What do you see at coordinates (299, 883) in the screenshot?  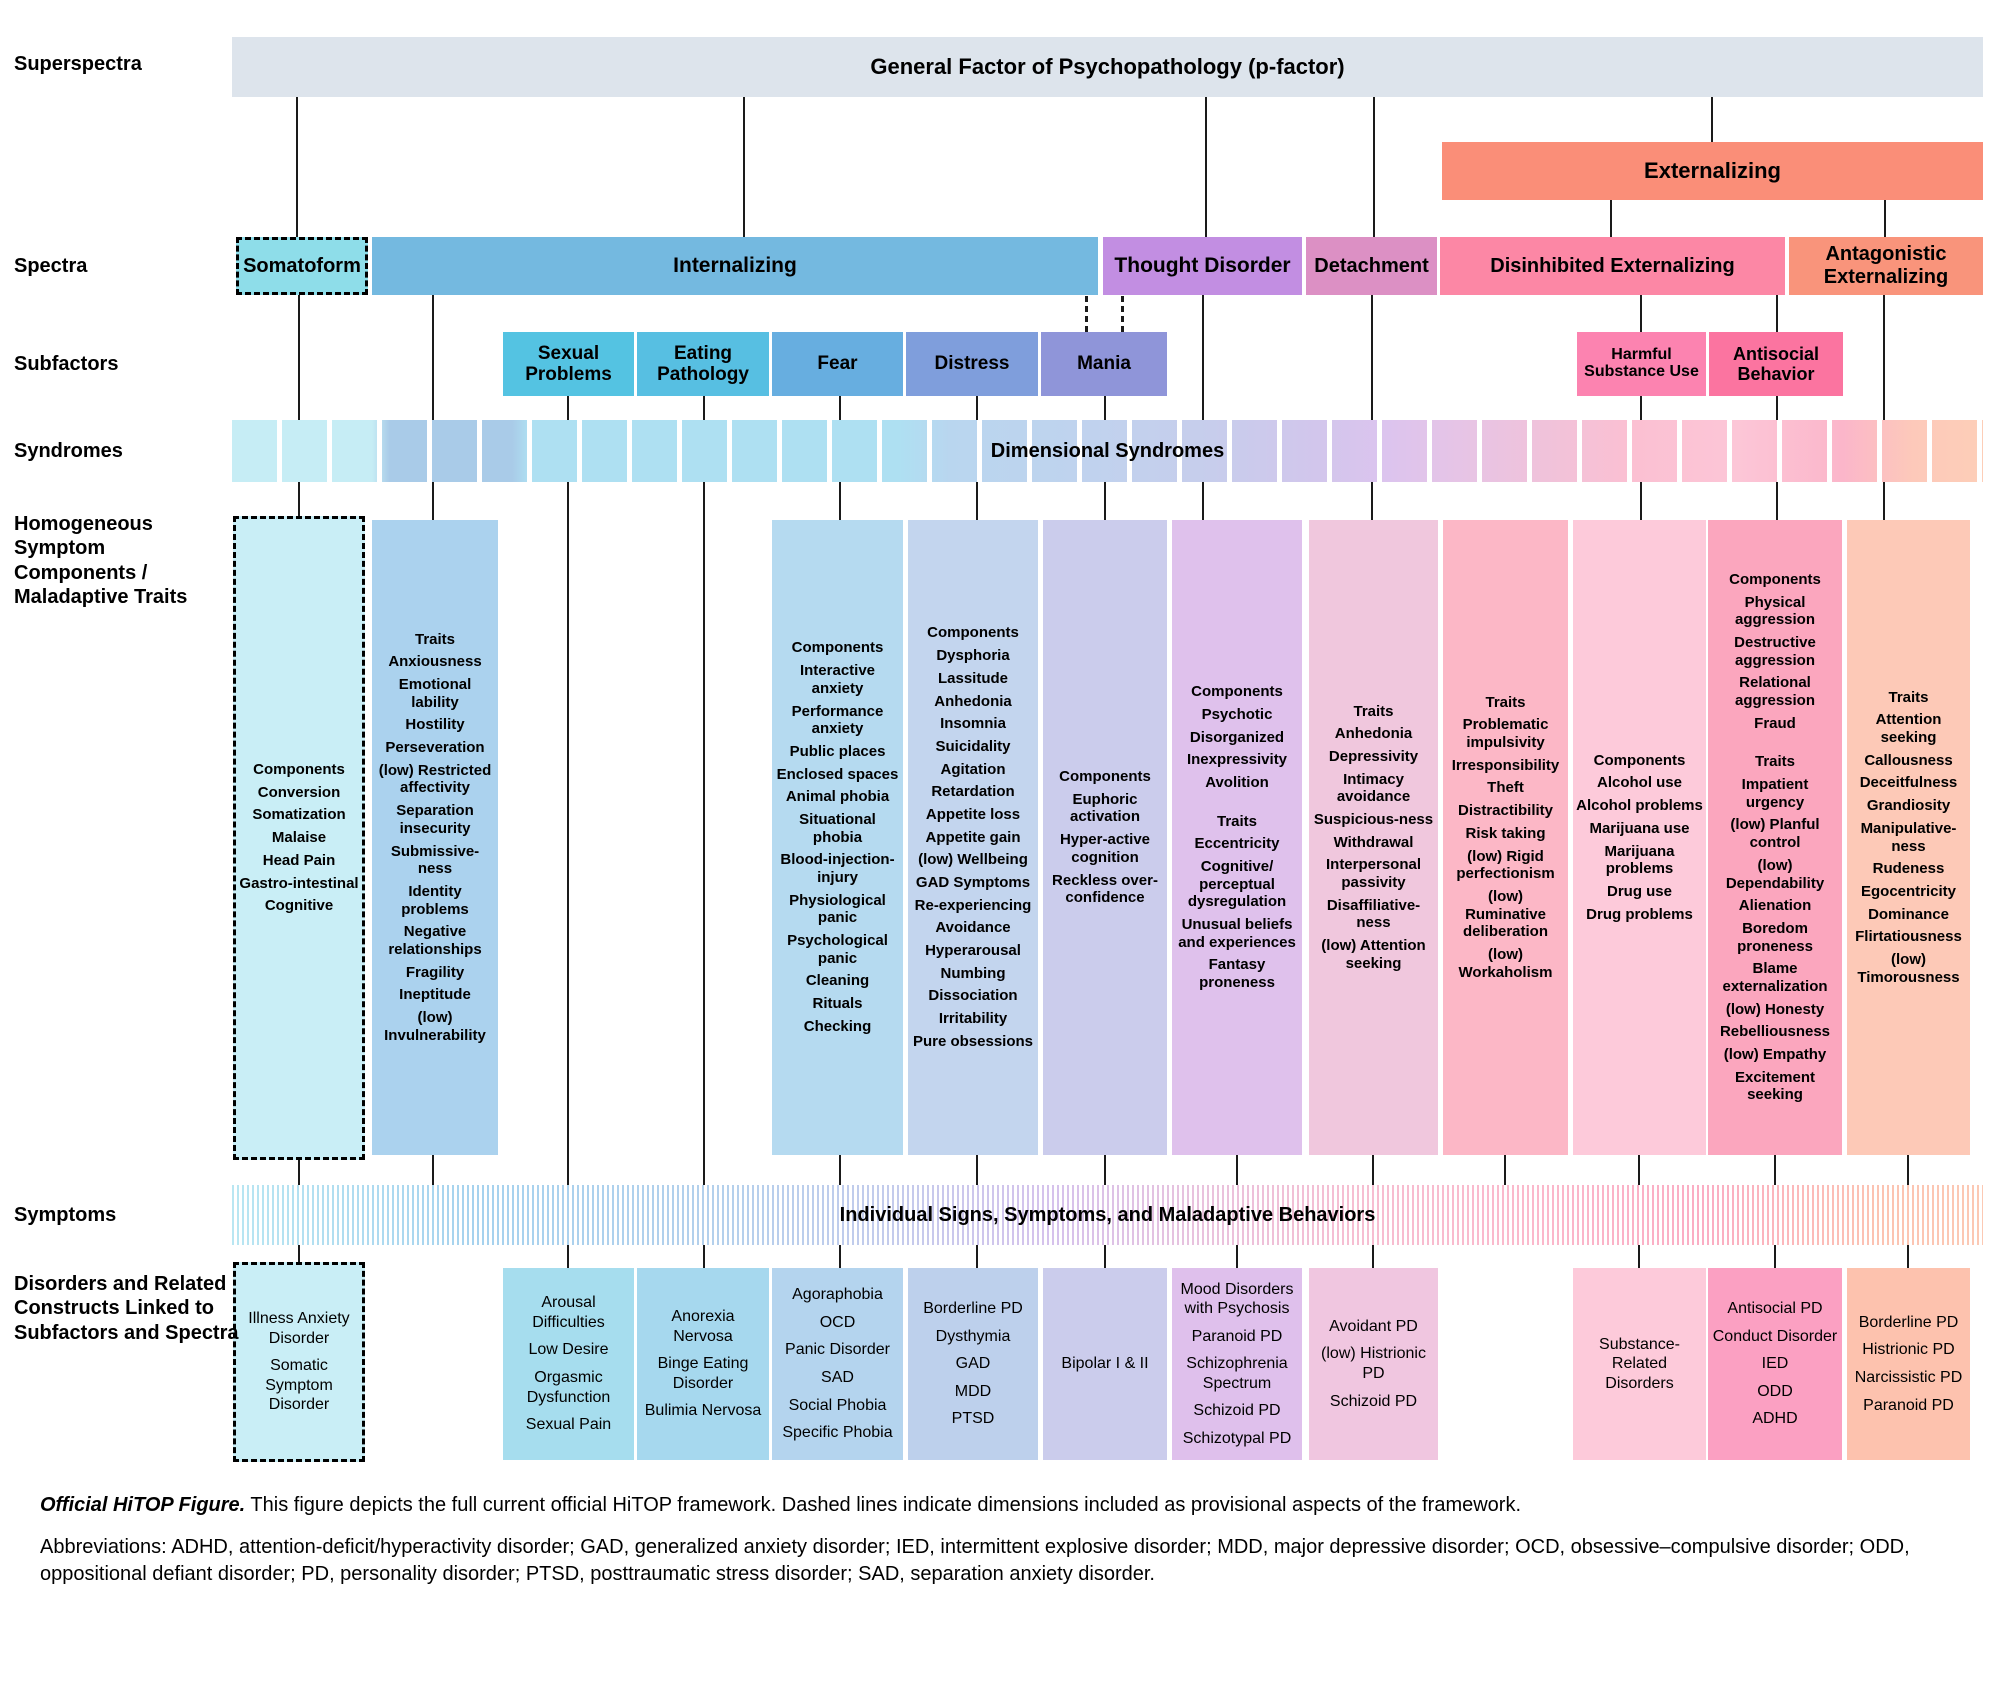 I see `list-item: Gastro-intestinal` at bounding box center [299, 883].